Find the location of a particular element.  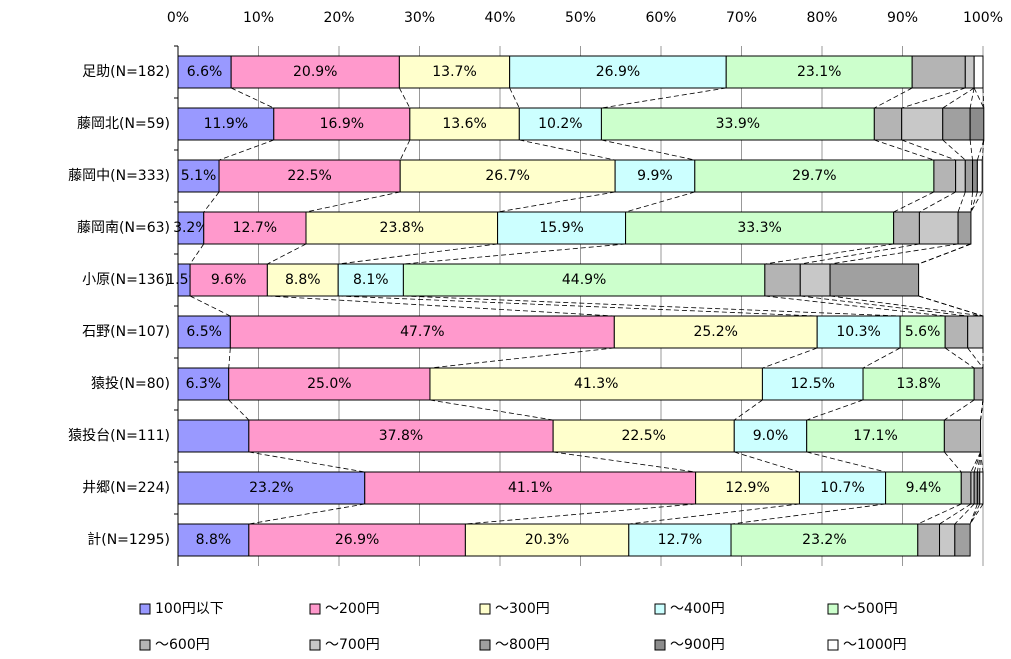

y-tick-label: 藤岡南(N=63) is located at coordinates (123, 228).